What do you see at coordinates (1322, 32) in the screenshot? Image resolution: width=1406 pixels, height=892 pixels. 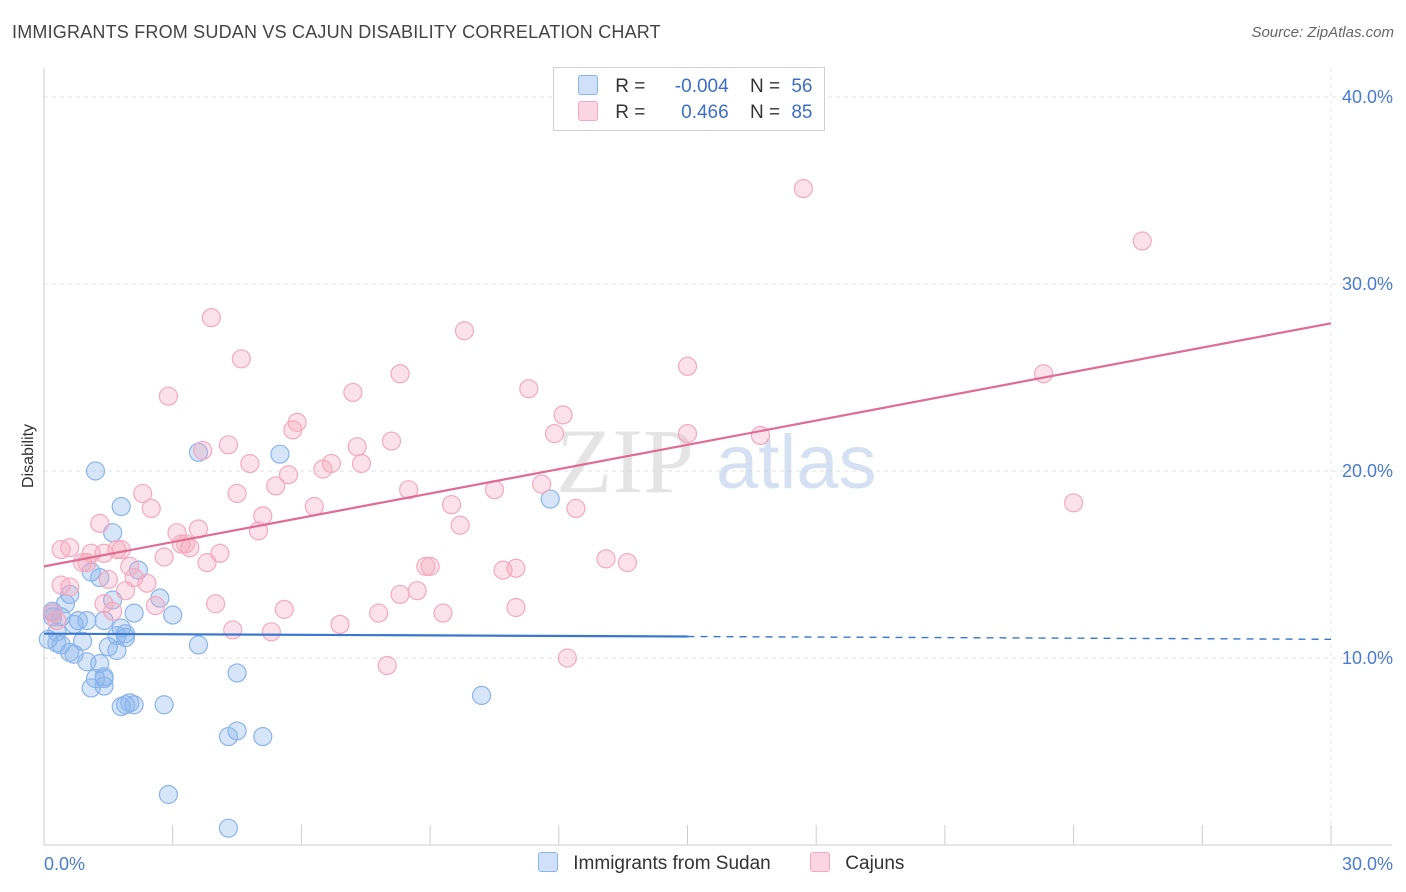 I see `source-label: Source: ZipAtlas.com` at bounding box center [1322, 32].